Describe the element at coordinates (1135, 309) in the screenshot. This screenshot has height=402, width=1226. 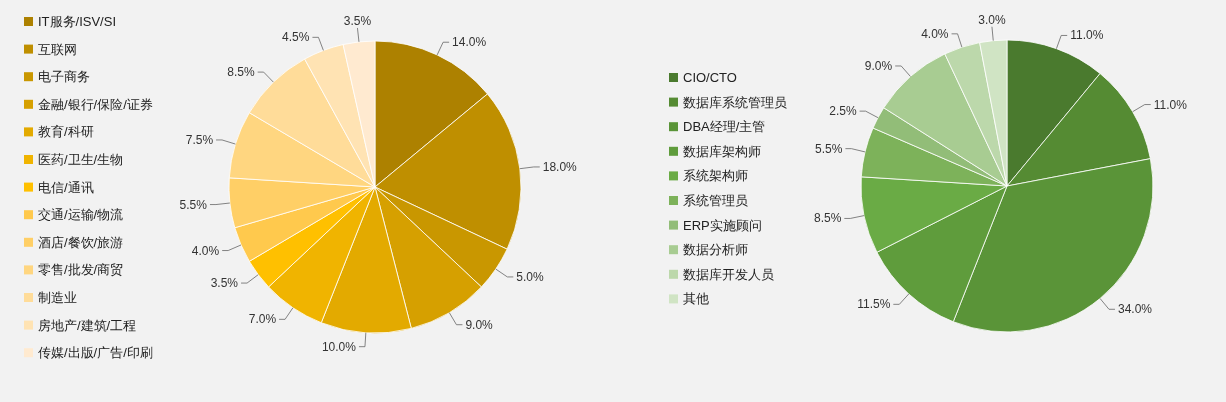
I see `data-label: 34.0%` at that location.